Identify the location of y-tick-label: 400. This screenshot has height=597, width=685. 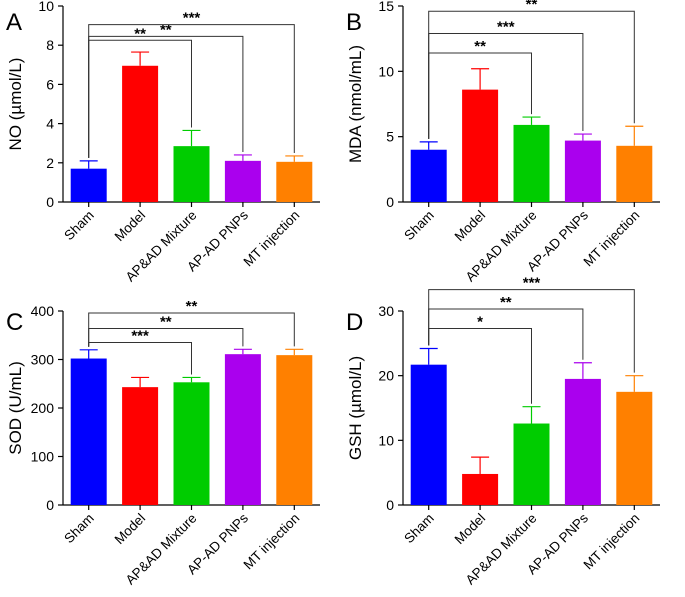
(43, 311).